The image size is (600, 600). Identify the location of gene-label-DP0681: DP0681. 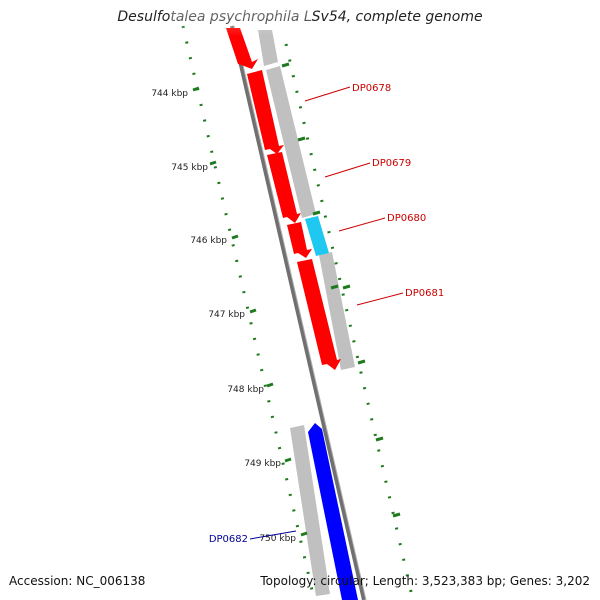
(424, 293).